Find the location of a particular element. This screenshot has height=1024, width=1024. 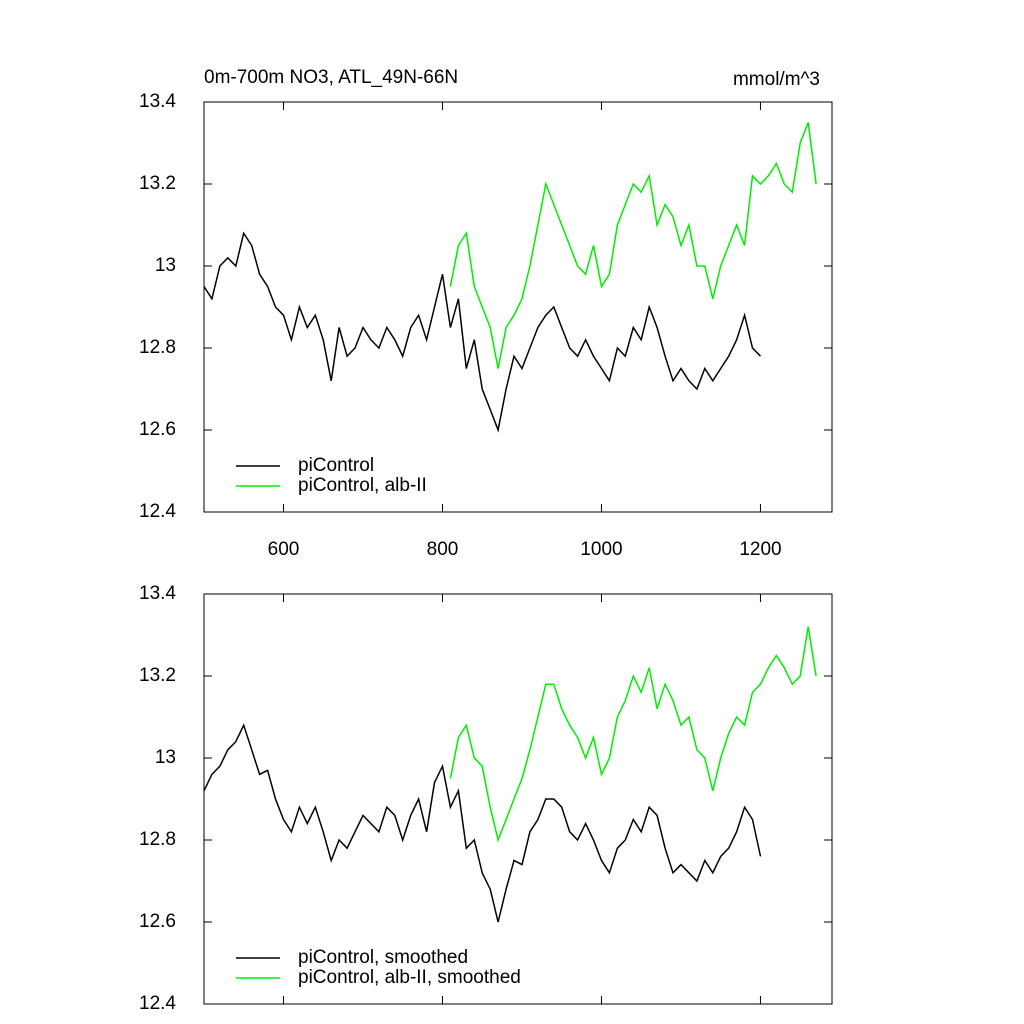

legend-label: piControl, alb-II, smoothed is located at coordinates (409, 977).